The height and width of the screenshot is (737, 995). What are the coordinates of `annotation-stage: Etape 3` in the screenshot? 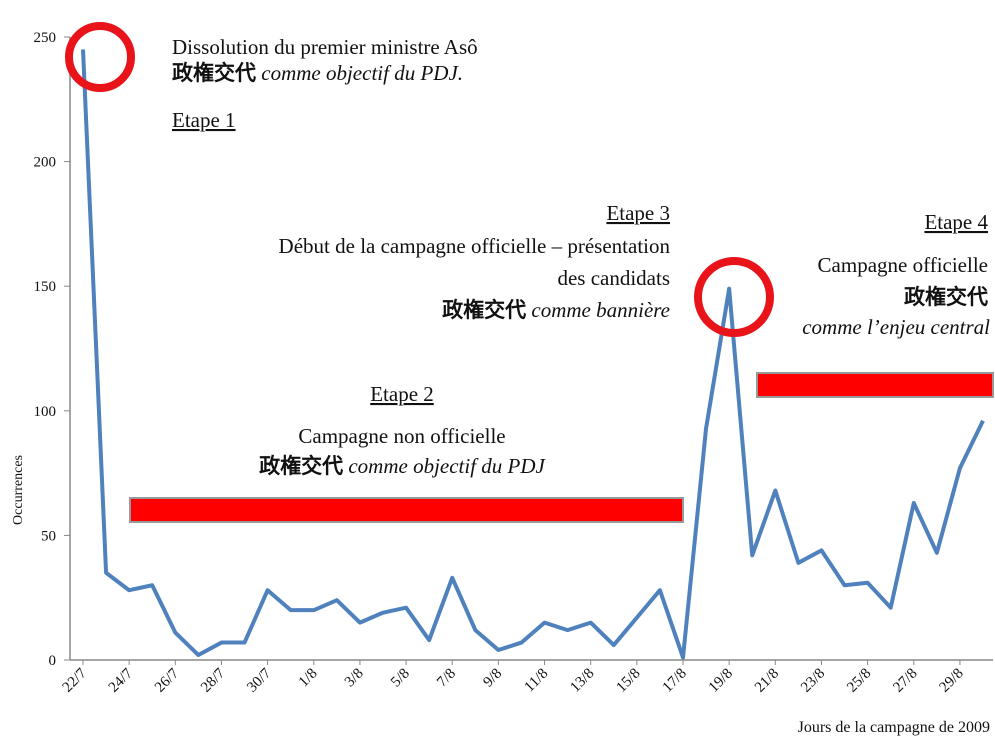 It's located at (638, 213).